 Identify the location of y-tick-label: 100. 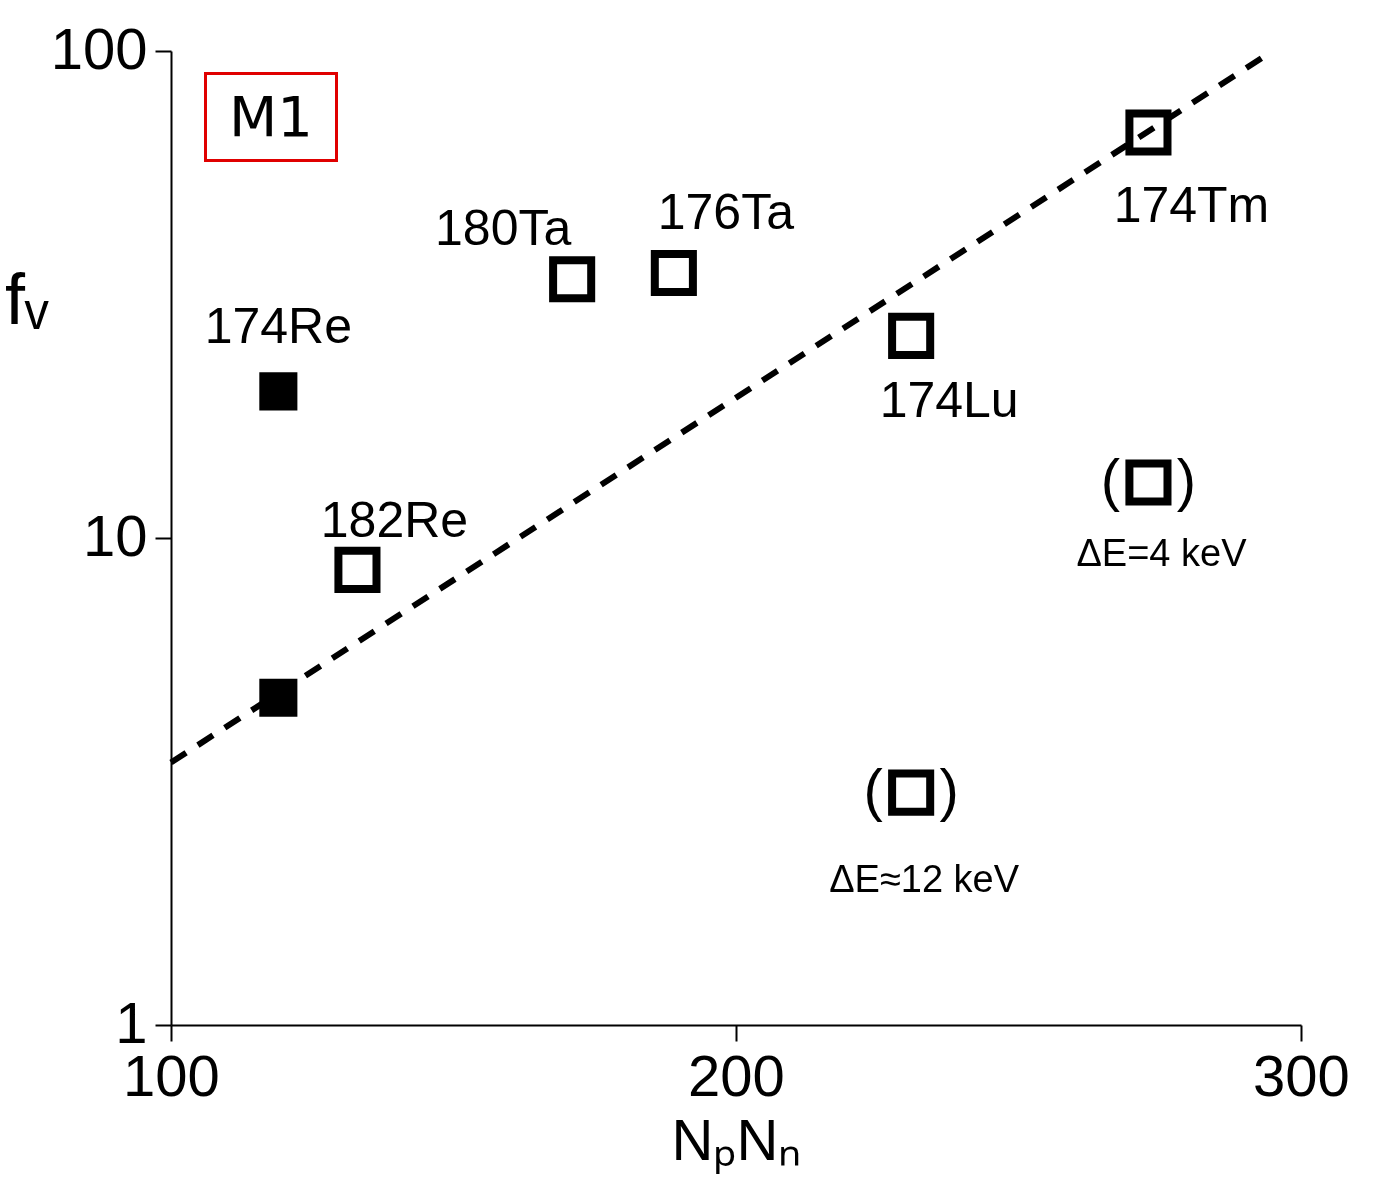
(99, 48).